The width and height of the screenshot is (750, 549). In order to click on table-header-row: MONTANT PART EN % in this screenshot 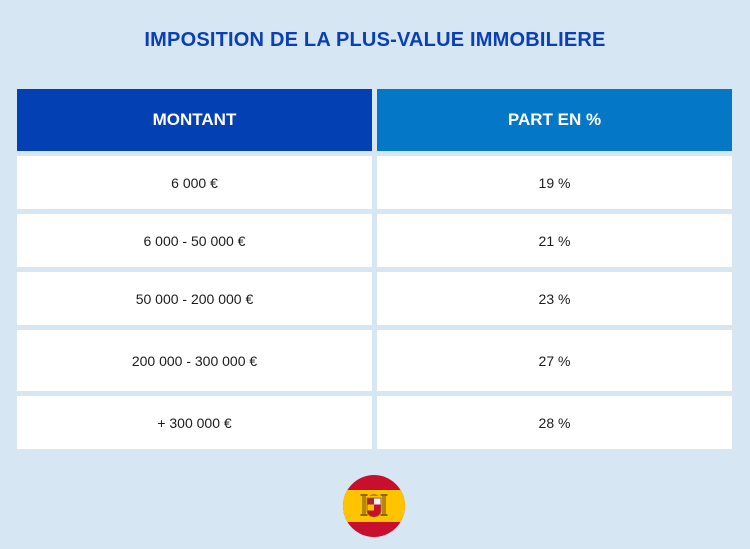, I will do `click(374, 120)`.